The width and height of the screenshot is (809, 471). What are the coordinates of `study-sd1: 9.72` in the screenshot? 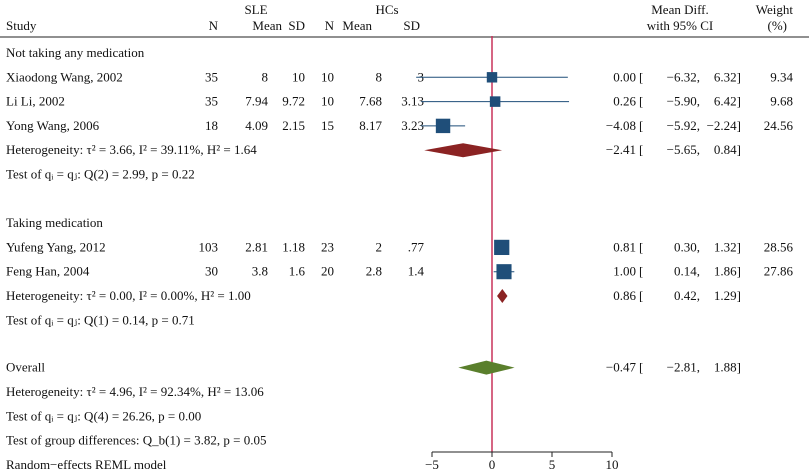 It's located at (293, 101).